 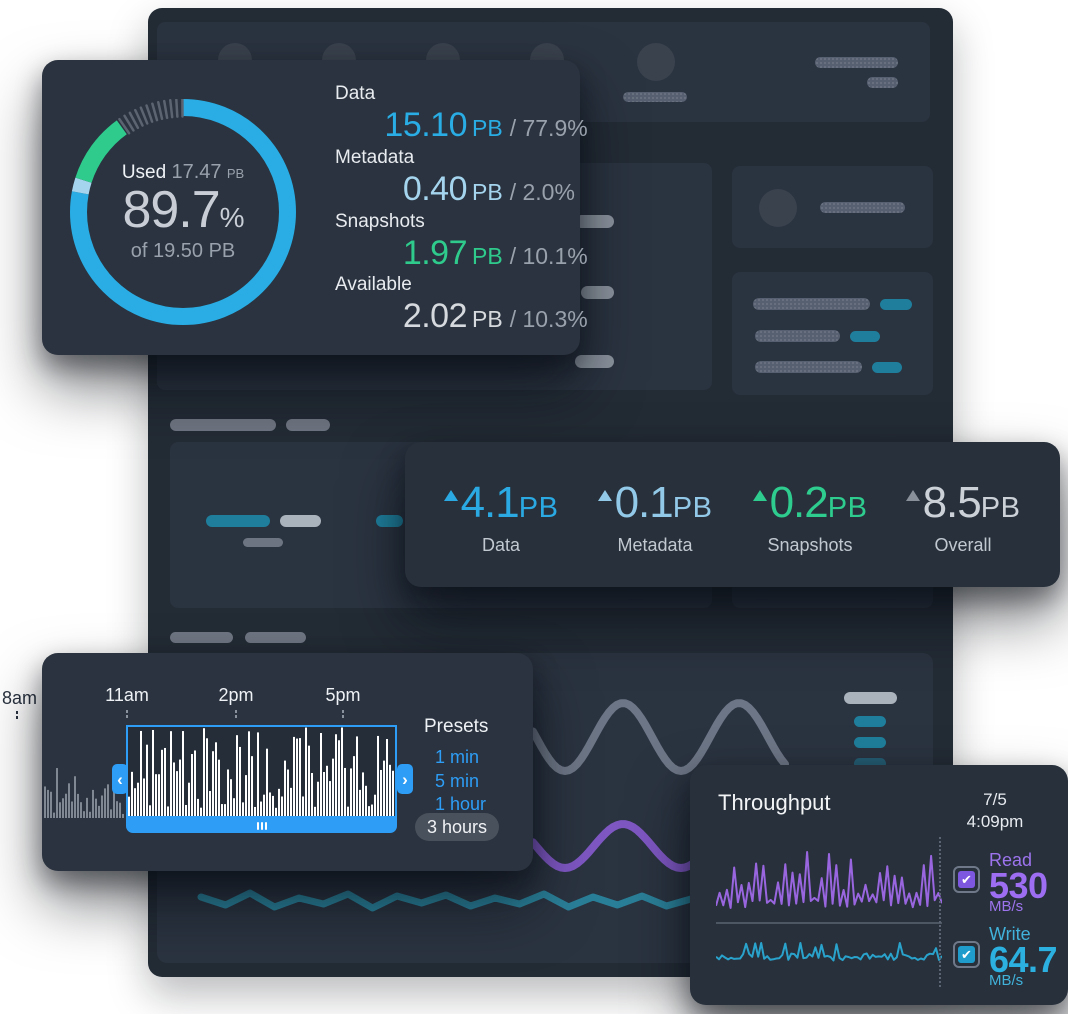 I want to click on write-label: Write, so click(x=1010, y=934).